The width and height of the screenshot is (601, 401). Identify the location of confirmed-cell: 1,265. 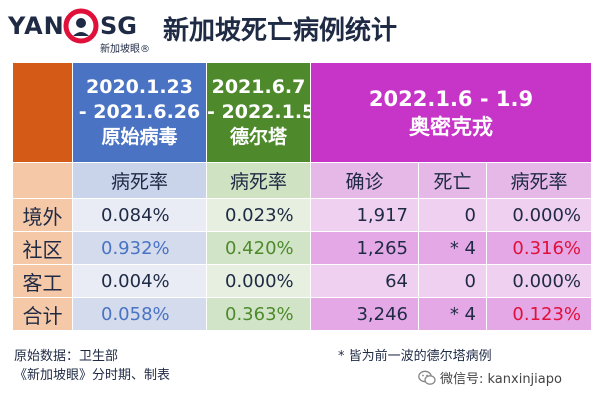
(364, 248).